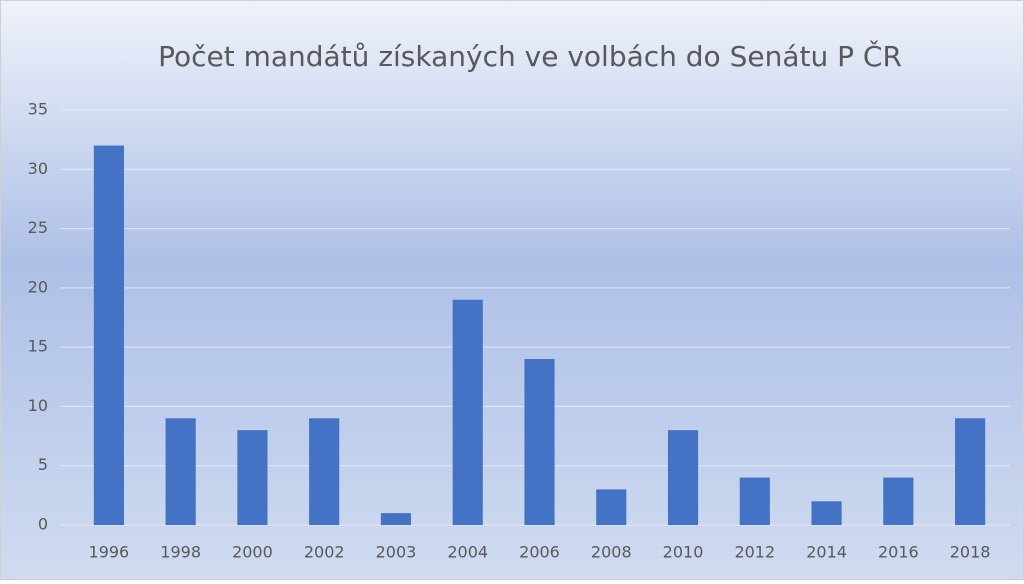  What do you see at coordinates (252, 552) in the screenshot?
I see `x-tick-label: 2000` at bounding box center [252, 552].